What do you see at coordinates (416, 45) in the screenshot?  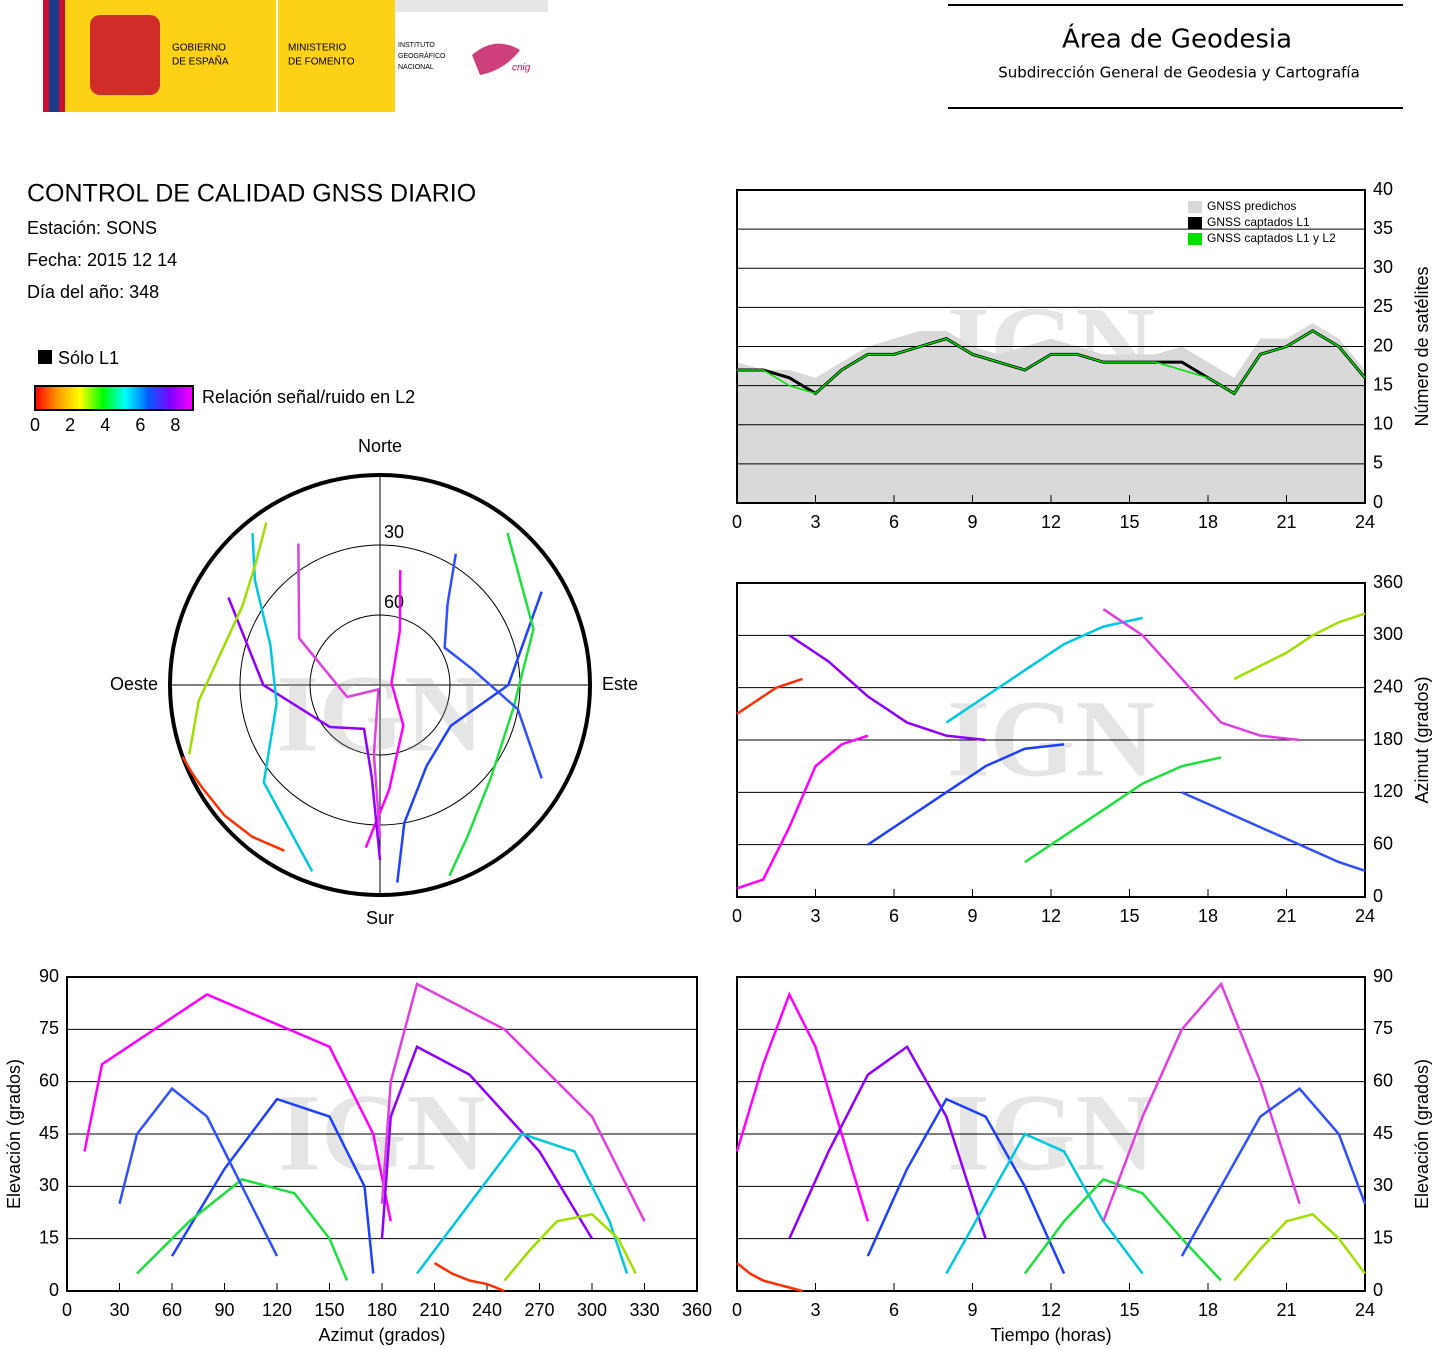 I see `ign: INSTITUTO` at bounding box center [416, 45].